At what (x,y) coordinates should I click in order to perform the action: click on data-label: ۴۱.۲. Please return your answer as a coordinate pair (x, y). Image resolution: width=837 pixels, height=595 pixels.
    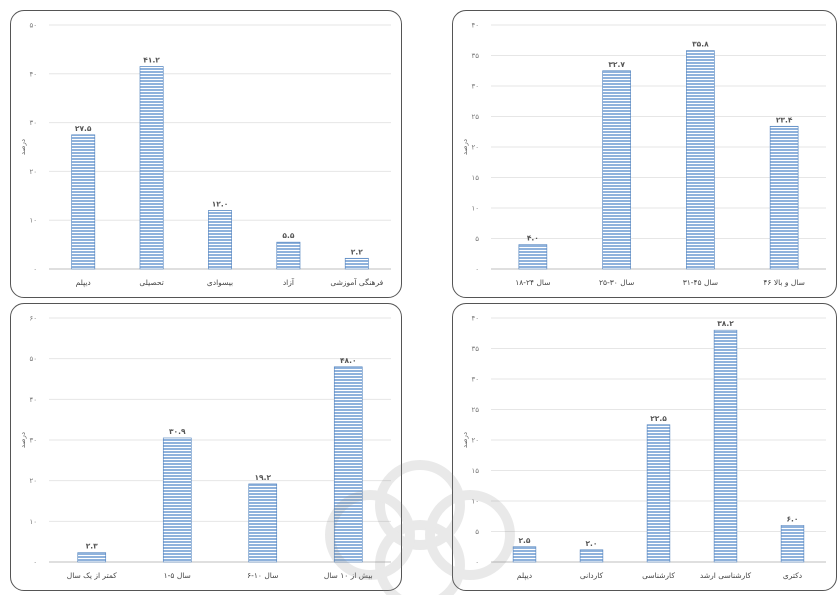
    Looking at the image, I should click on (151, 59).